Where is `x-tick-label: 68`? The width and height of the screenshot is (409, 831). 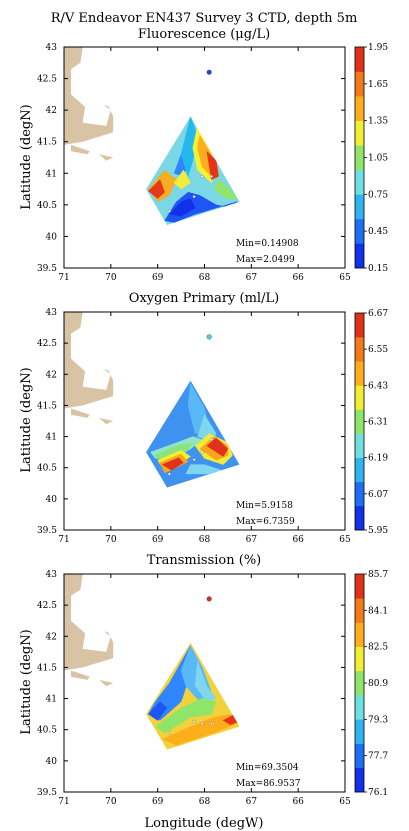
x-tick-label: 68 is located at coordinates (205, 278).